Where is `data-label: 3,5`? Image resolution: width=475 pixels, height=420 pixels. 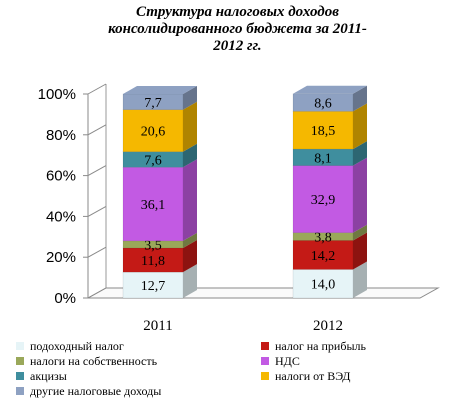
data-label: 3,5 is located at coordinates (153, 245).